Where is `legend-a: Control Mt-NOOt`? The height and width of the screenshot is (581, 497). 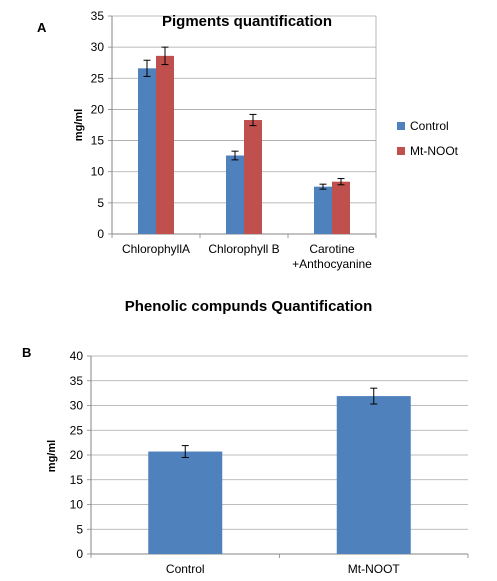 legend-a: Control Mt-NOOt is located at coordinates (428, 138).